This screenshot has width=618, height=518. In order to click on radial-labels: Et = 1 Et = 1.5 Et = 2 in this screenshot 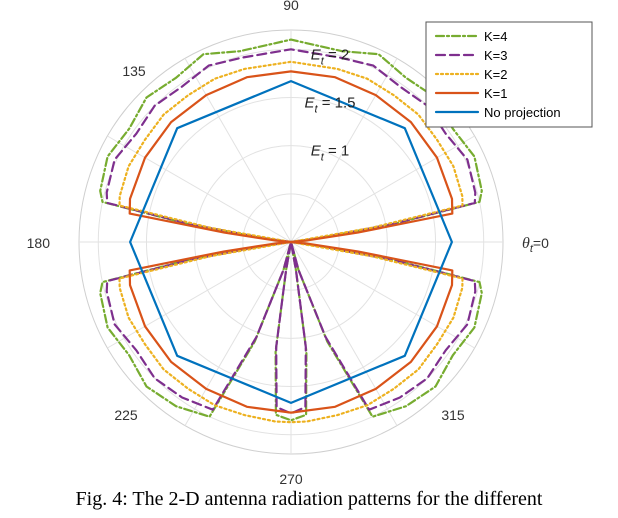, I will do `click(329, 104)`.